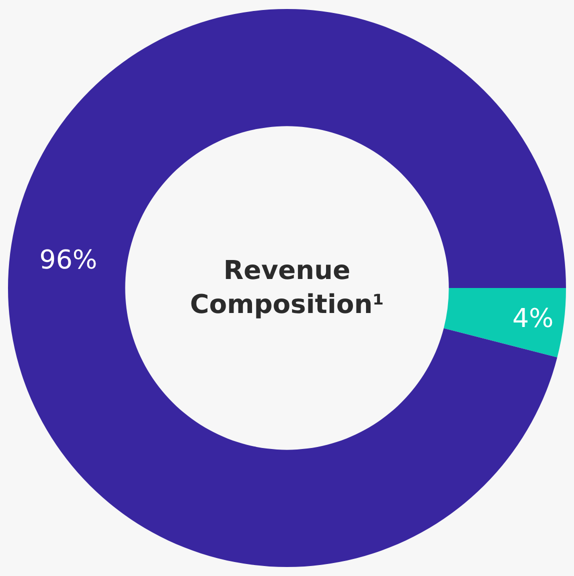 This screenshot has height=576, width=574. I want to click on text: Revenue Composition¹, so click(287, 288).